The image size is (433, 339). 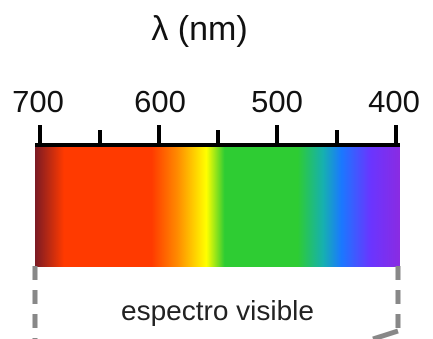 What do you see at coordinates (217, 310) in the screenshot?
I see `spectrum-caption: espectro visible` at bounding box center [217, 310].